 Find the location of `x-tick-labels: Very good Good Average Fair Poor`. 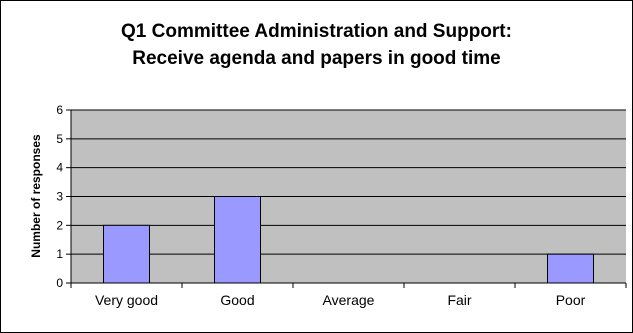

x-tick-labels: Very good Good Average Fair Poor is located at coordinates (340, 300).